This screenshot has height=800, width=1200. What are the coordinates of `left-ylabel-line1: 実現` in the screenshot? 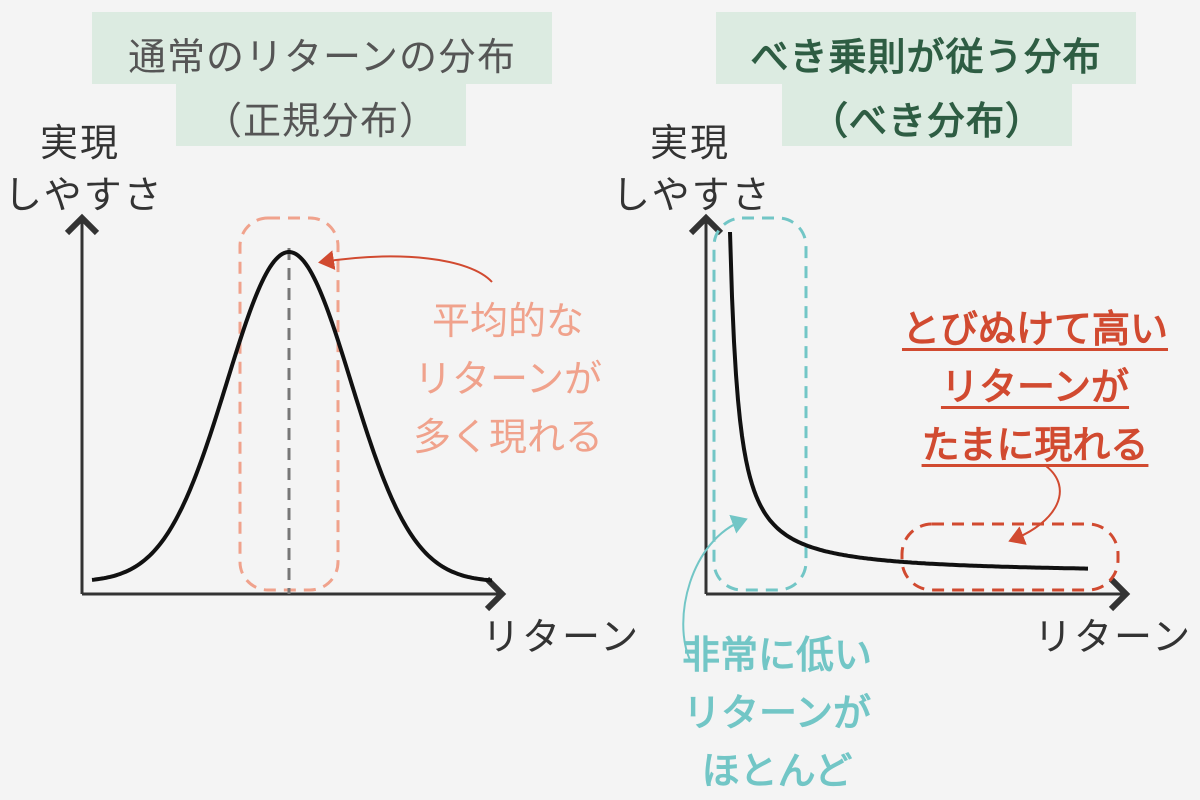 It's located at (80, 143).